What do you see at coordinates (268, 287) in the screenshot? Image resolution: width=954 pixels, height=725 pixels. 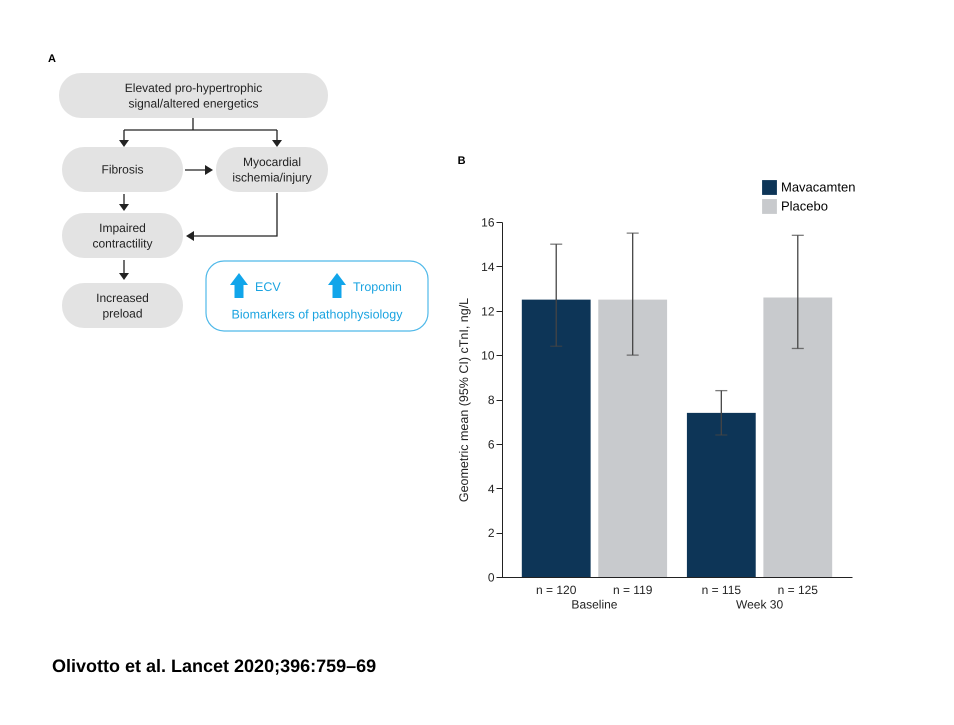 I see `text: ECV` at bounding box center [268, 287].